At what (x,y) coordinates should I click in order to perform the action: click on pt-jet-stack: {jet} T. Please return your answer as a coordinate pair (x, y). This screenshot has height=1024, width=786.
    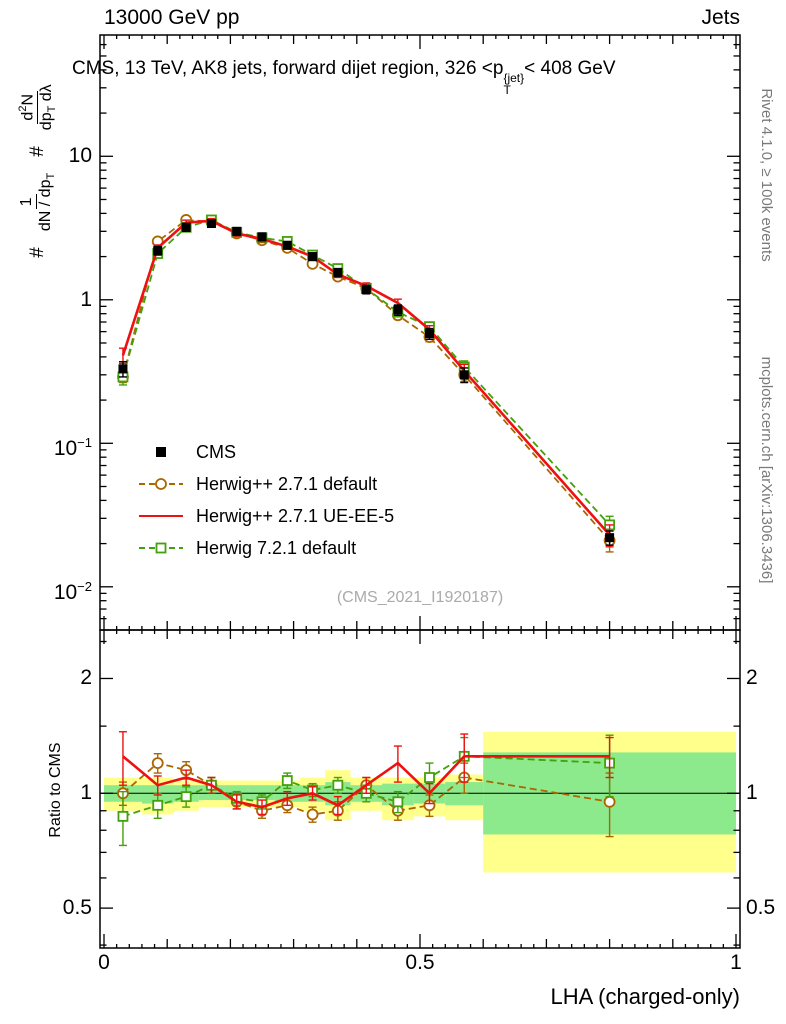
    Looking at the image, I should click on (513, 84).